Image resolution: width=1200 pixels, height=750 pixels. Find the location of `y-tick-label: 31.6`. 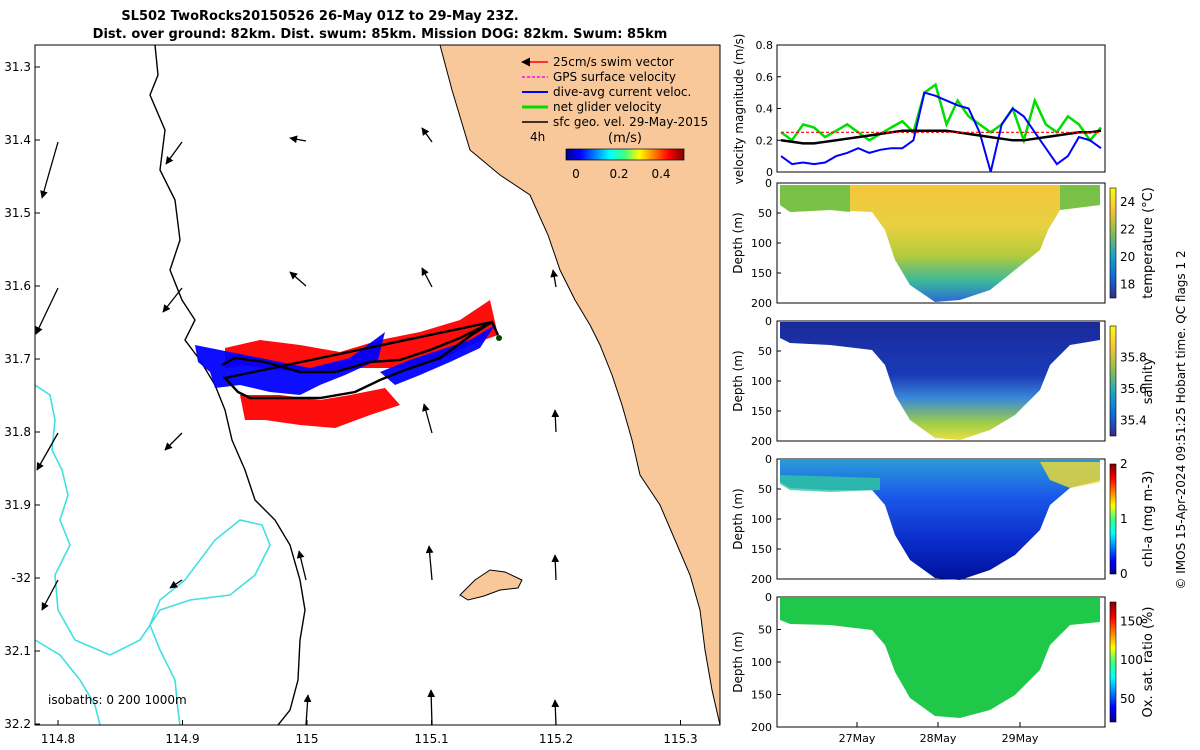

y-tick-label: 31.6 is located at coordinates (17, 286).